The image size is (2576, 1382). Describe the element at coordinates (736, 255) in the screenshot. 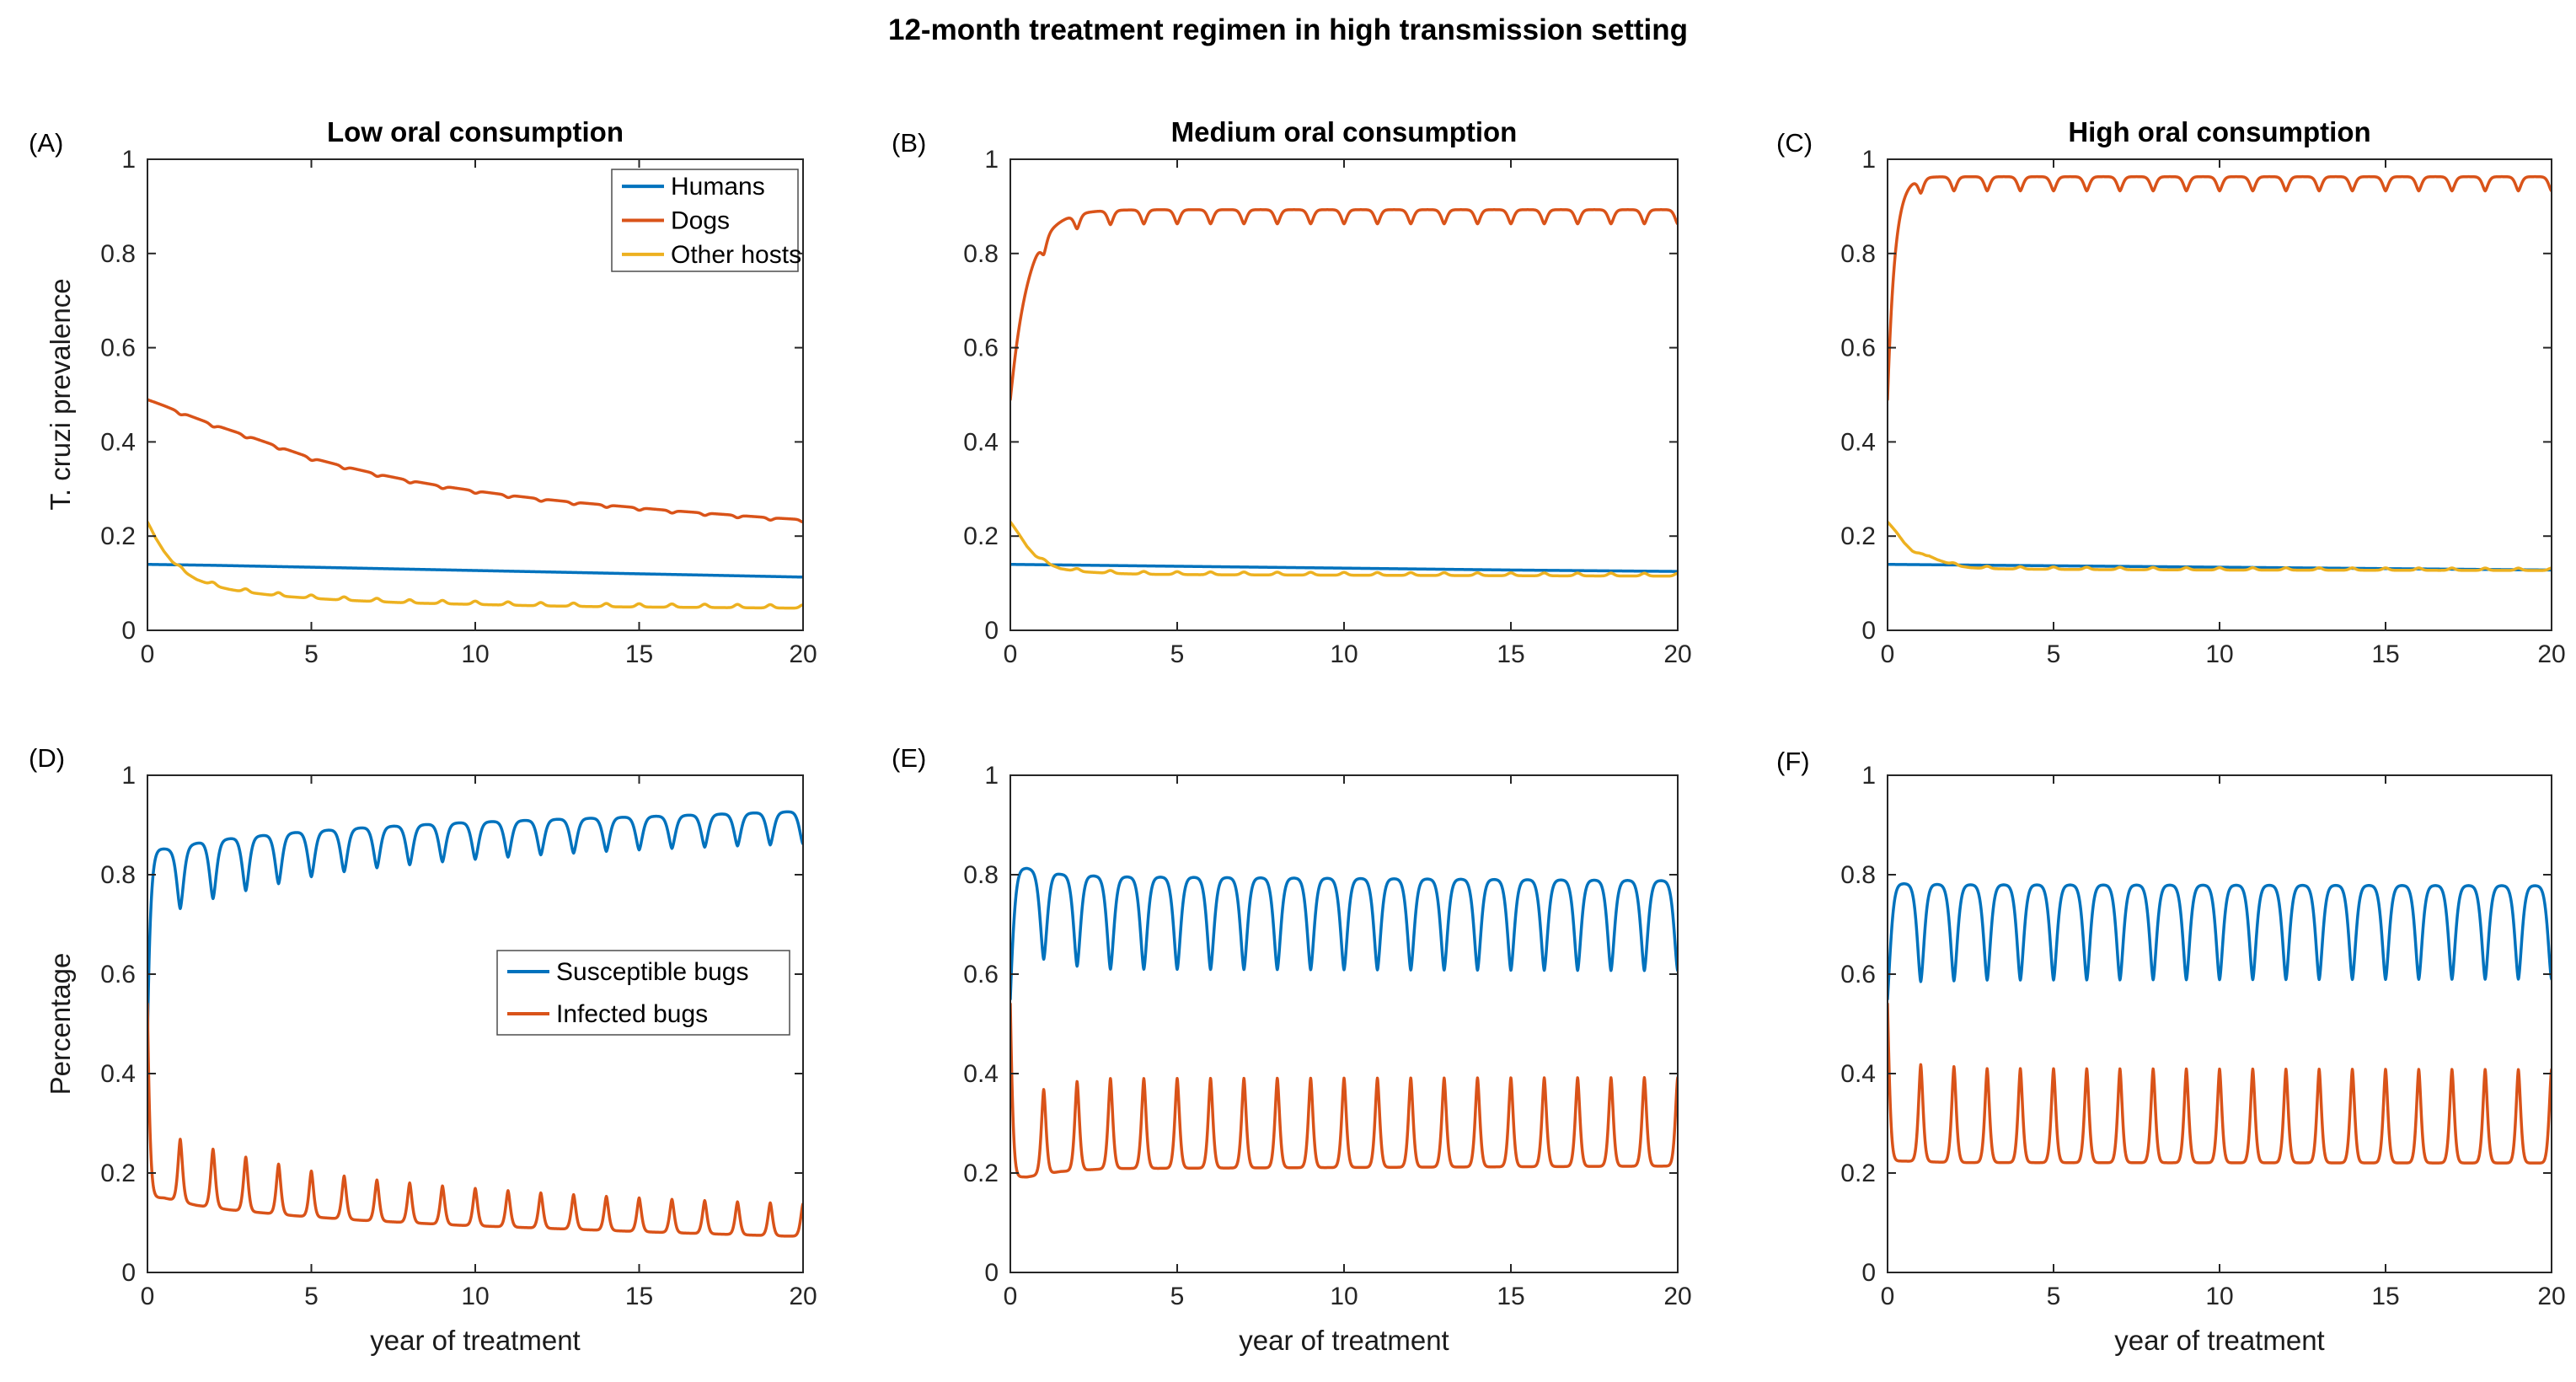

I see `legend-label-other-hosts: Other hosts` at that location.